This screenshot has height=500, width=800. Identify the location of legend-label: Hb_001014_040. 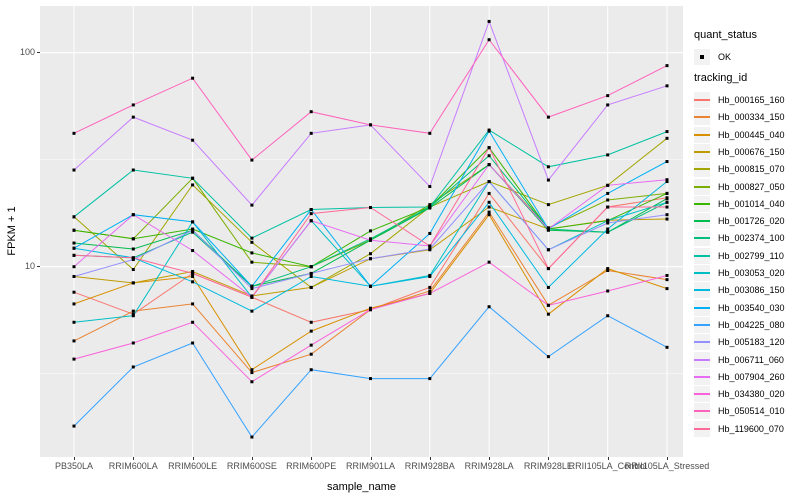
(751, 203).